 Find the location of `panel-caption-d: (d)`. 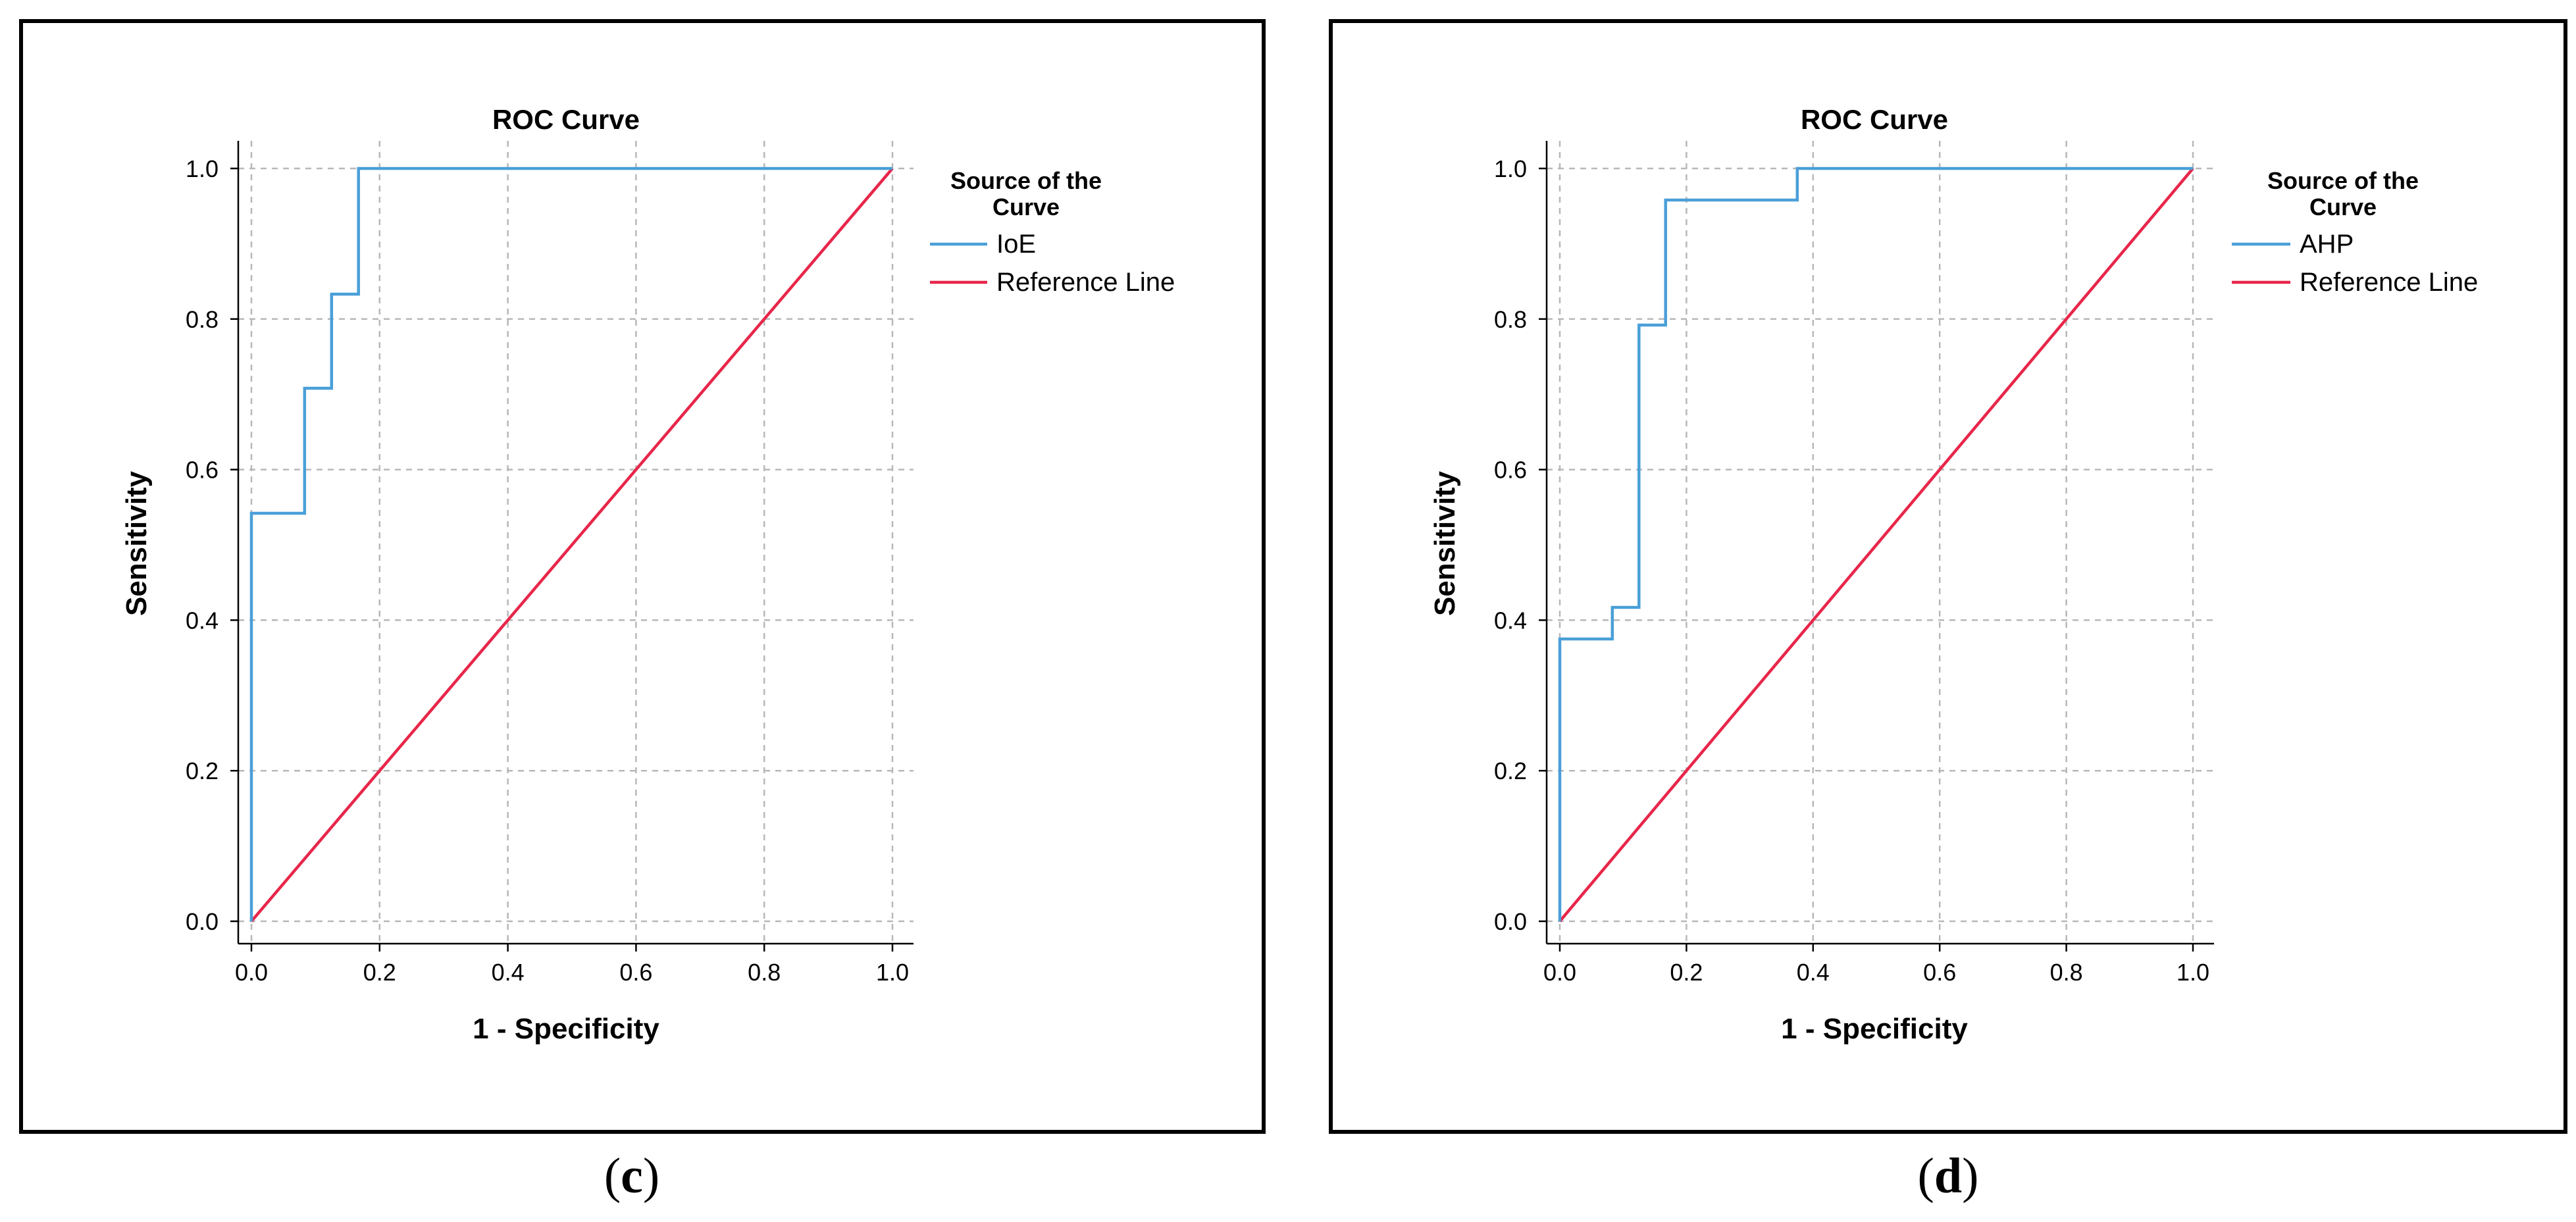

panel-caption-d: (d) is located at coordinates (1948, 1176).